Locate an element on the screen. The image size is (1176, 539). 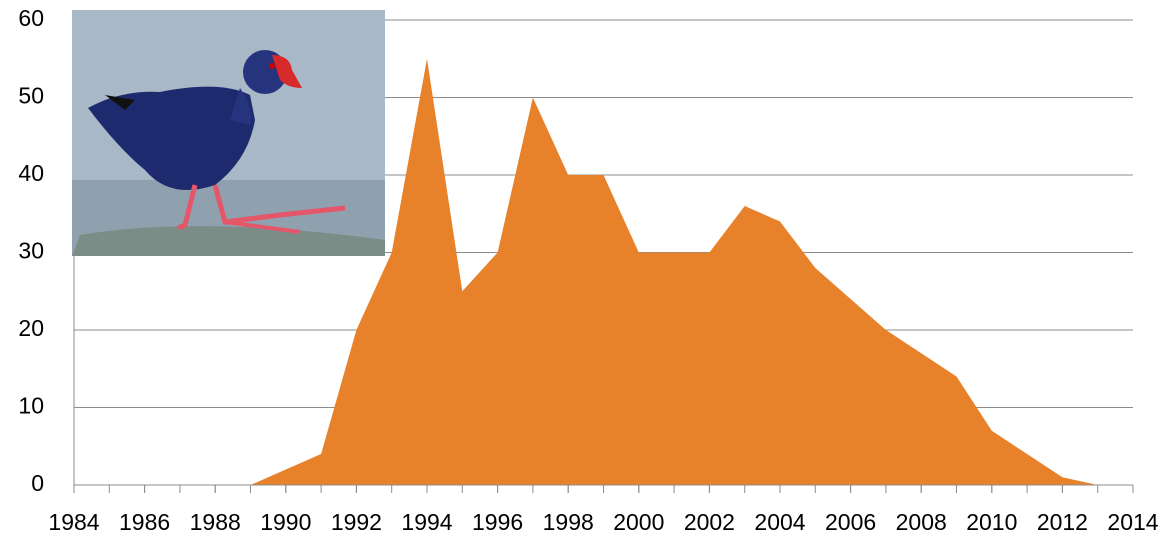
y-tick-label: 60 is located at coordinates (31, 18).